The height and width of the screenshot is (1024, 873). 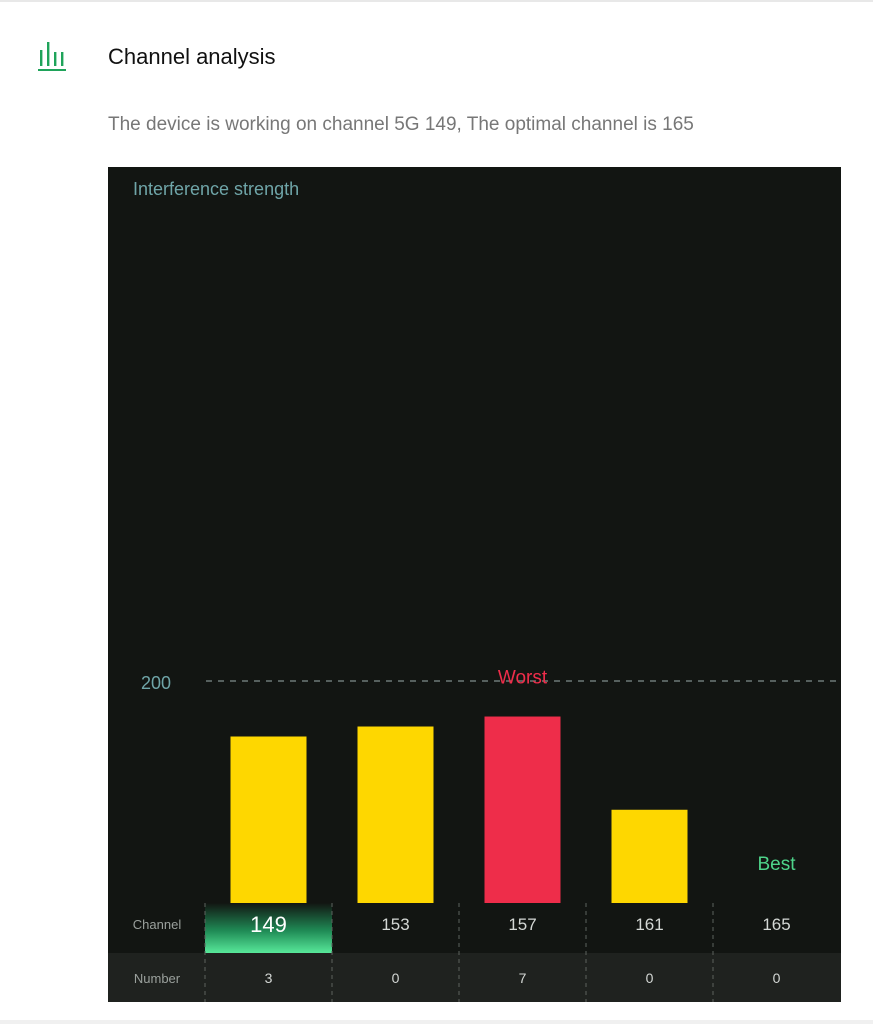 What do you see at coordinates (523, 678) in the screenshot?
I see `worst-annotation: Worst` at bounding box center [523, 678].